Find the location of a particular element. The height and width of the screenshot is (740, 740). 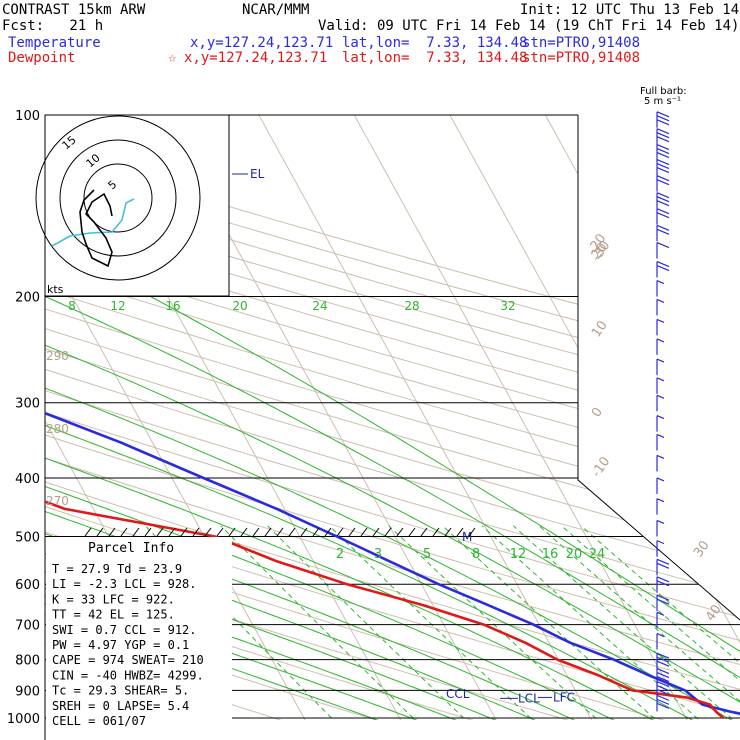

mixing-ratio-label: 32 is located at coordinates (507, 306).